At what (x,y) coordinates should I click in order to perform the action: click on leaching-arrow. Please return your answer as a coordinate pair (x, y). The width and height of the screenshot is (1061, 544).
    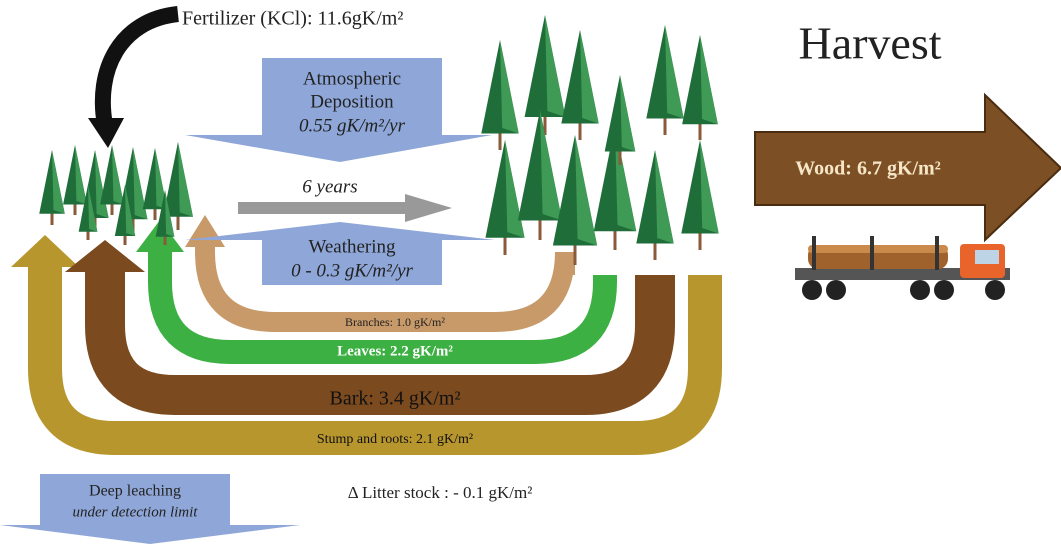
    Looking at the image, I should click on (150, 509).